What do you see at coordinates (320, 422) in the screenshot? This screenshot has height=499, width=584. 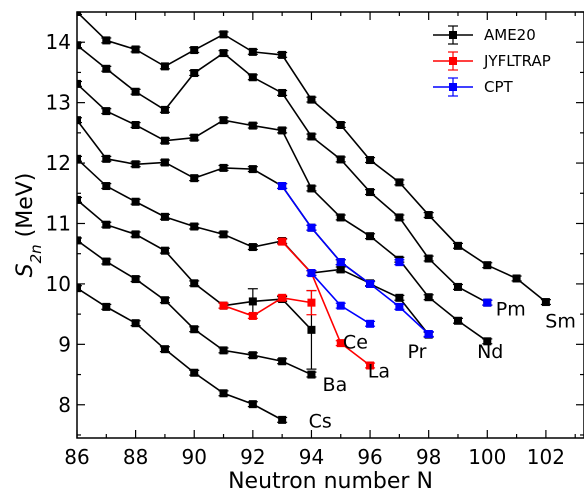 I see `element-label-cs: Cs` at bounding box center [320, 422].